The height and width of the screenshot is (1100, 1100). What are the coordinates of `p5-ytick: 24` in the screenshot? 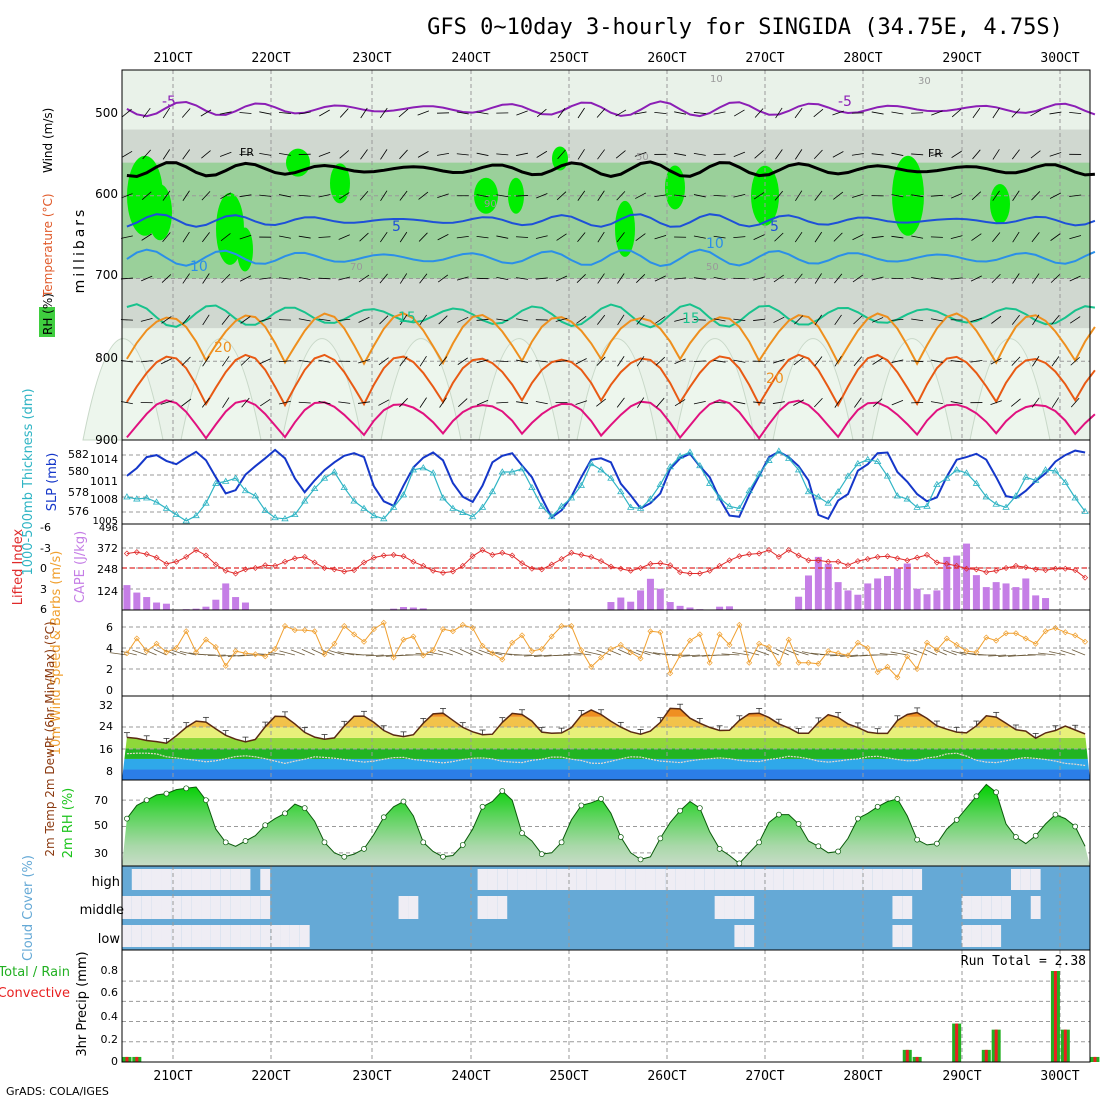 It's located at (106, 726).